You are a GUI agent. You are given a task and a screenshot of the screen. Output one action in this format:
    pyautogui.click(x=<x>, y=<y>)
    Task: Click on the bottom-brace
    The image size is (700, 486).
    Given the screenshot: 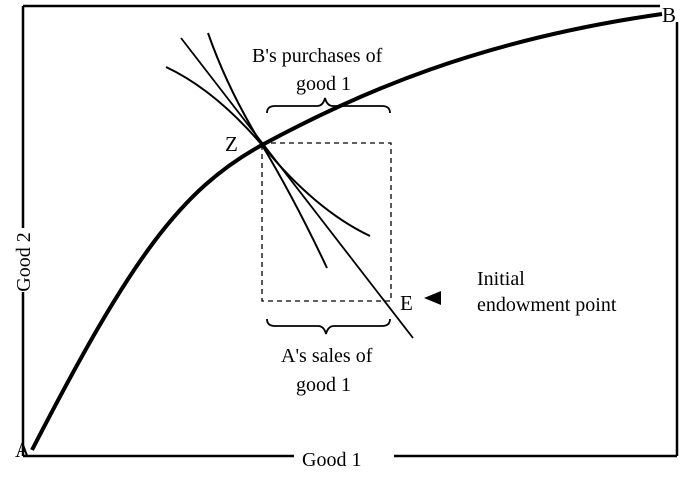 What is the action you would take?
    pyautogui.click(x=328, y=326)
    